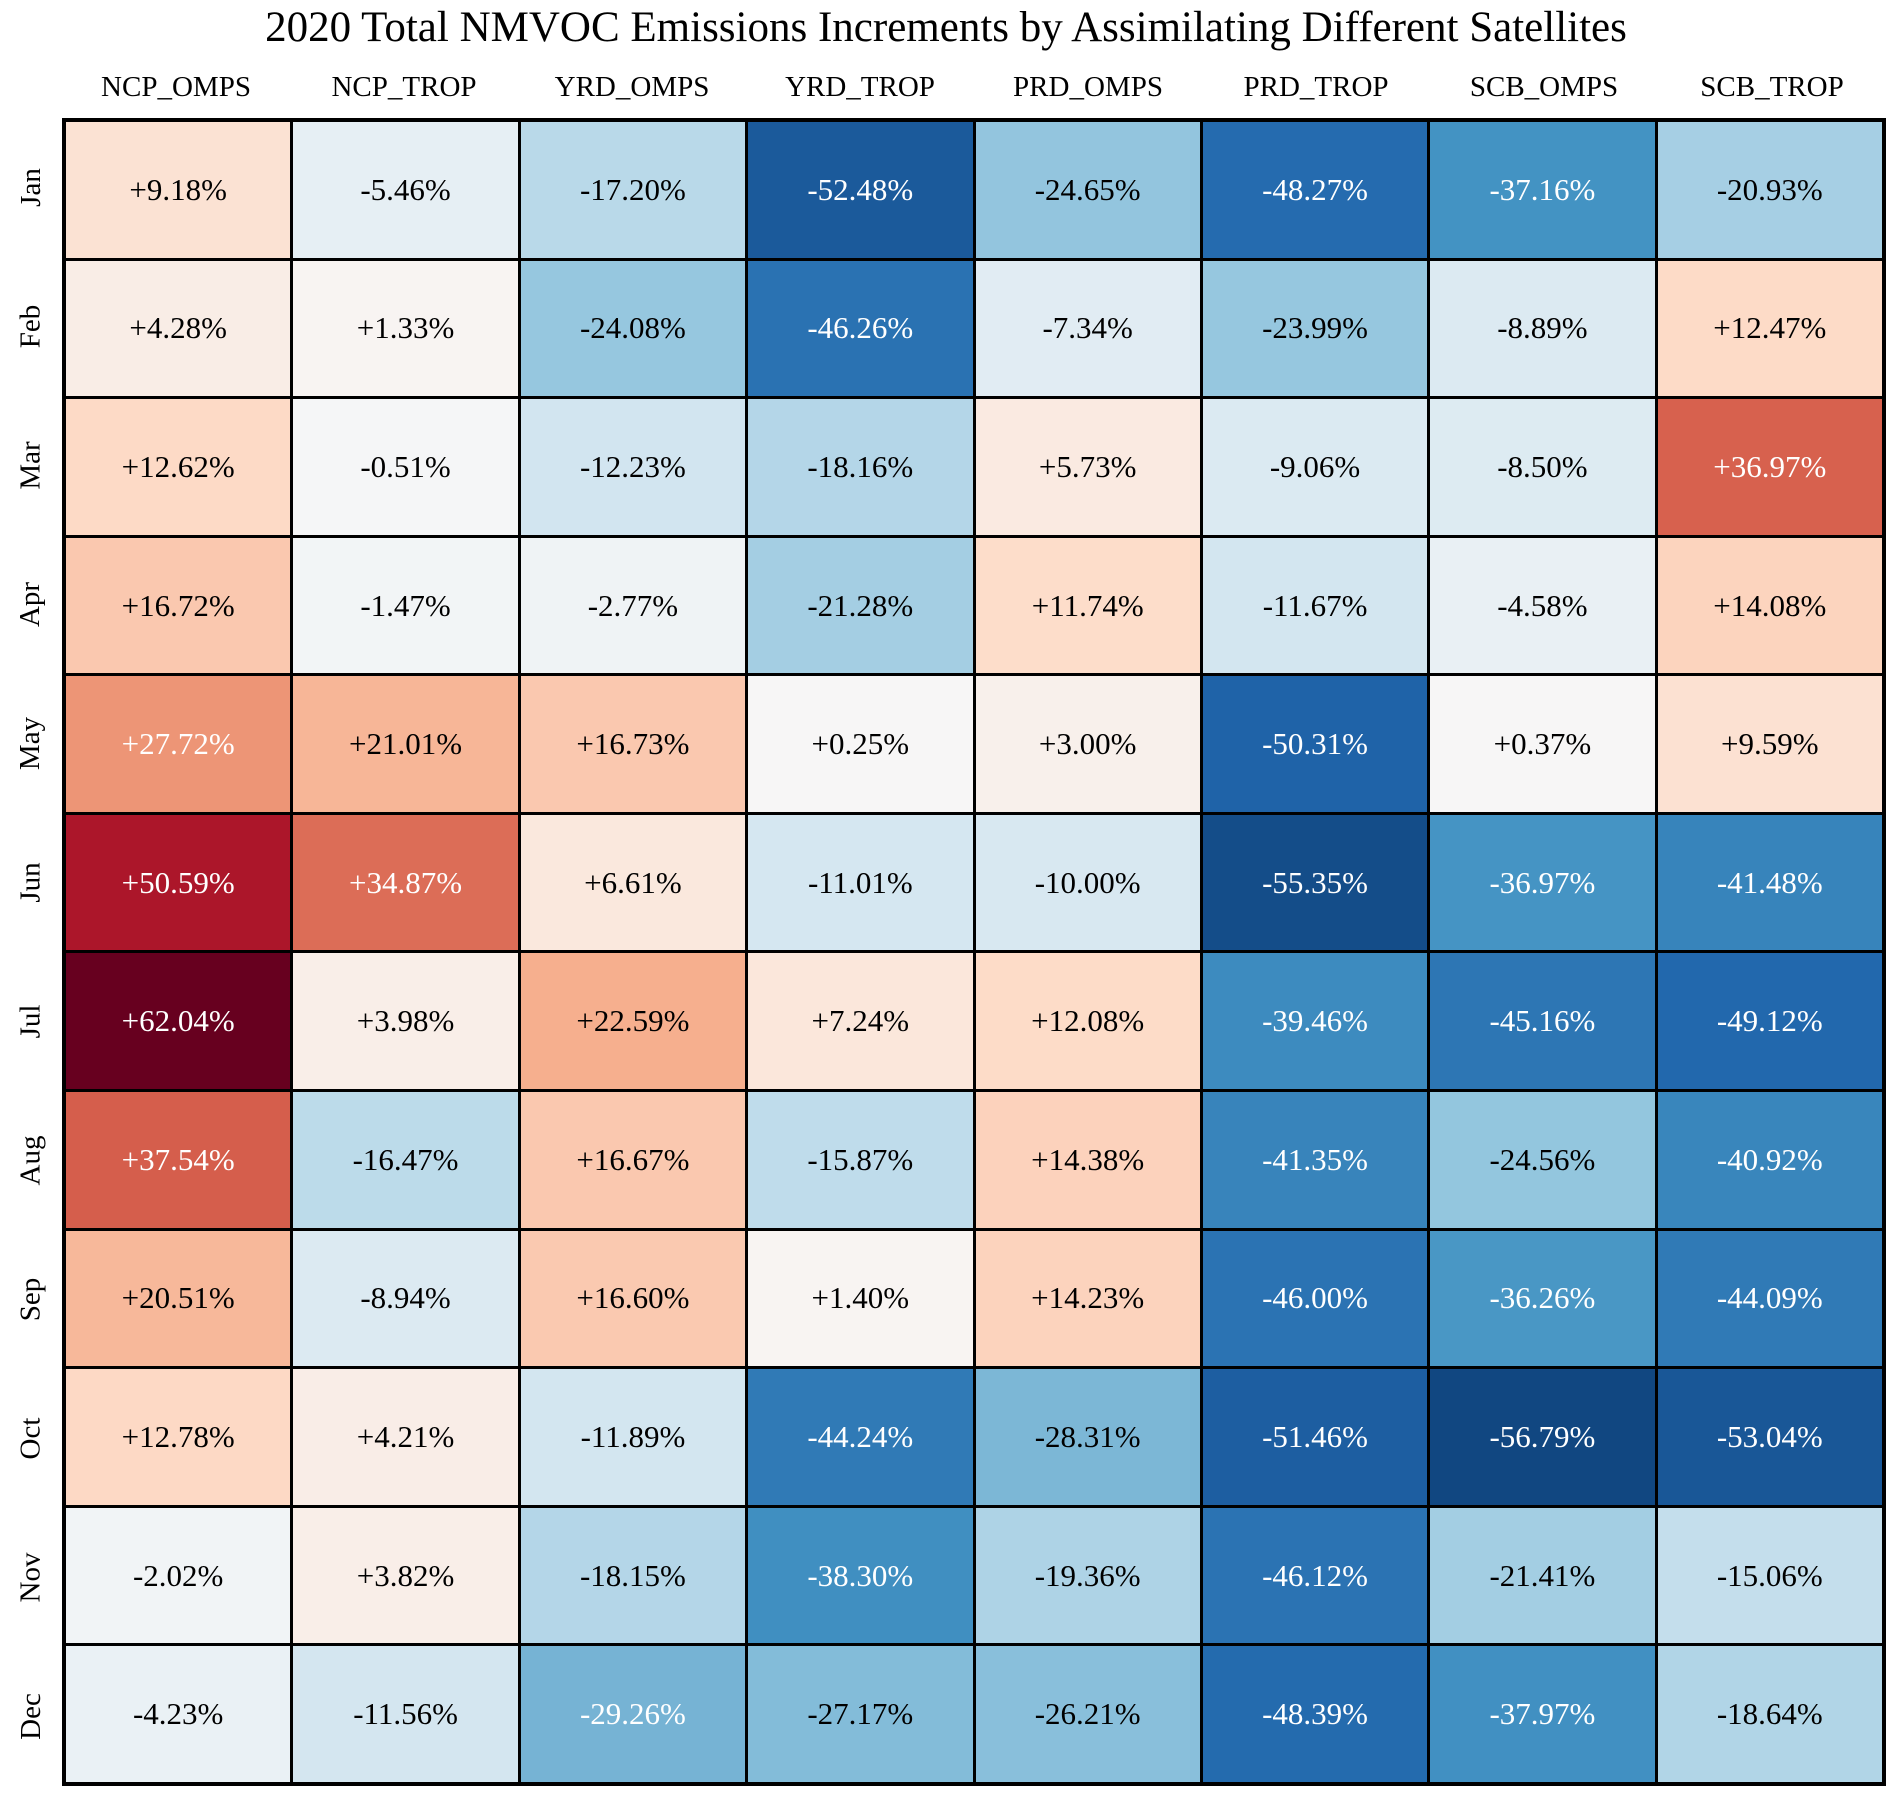  I want to click on row-label: Oct, so click(31, 1438).